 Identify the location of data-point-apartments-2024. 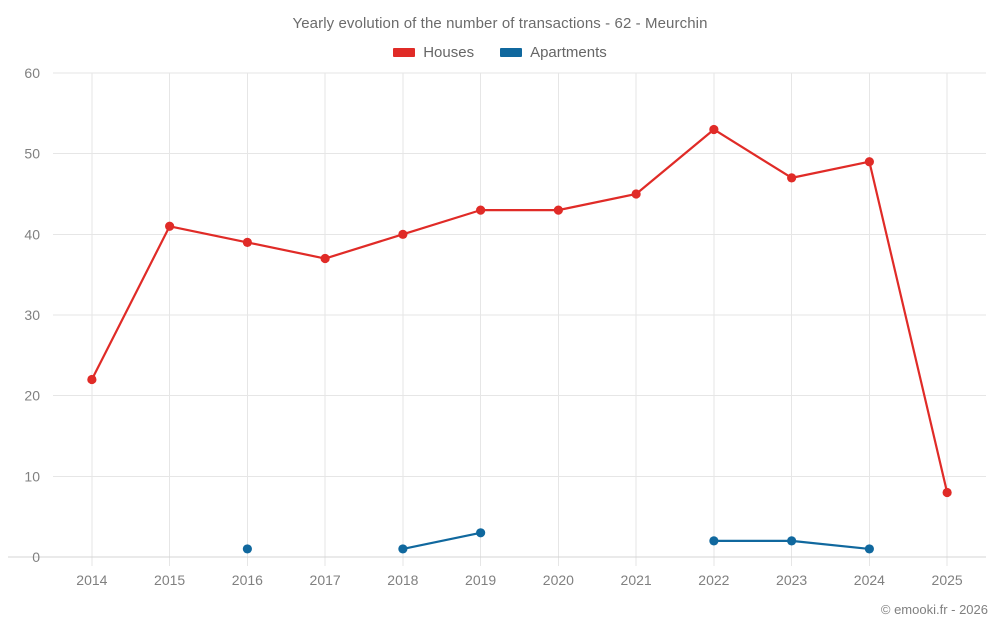
(869, 549).